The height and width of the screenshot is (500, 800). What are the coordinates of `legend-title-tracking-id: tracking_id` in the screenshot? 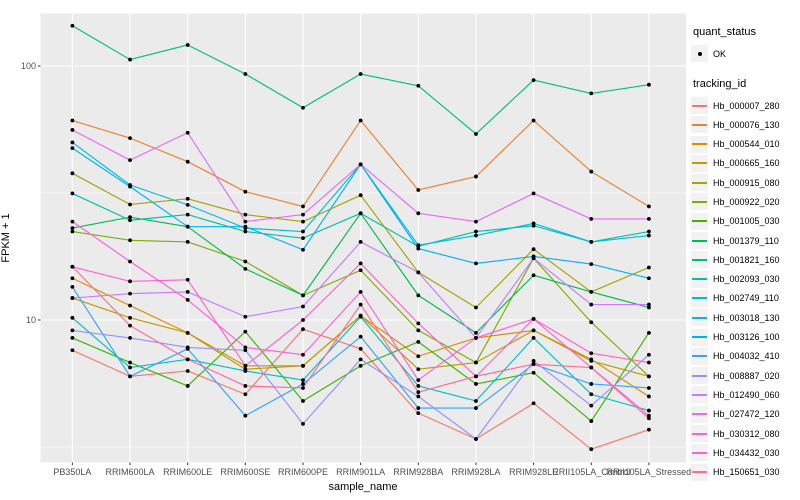 It's located at (720, 84).